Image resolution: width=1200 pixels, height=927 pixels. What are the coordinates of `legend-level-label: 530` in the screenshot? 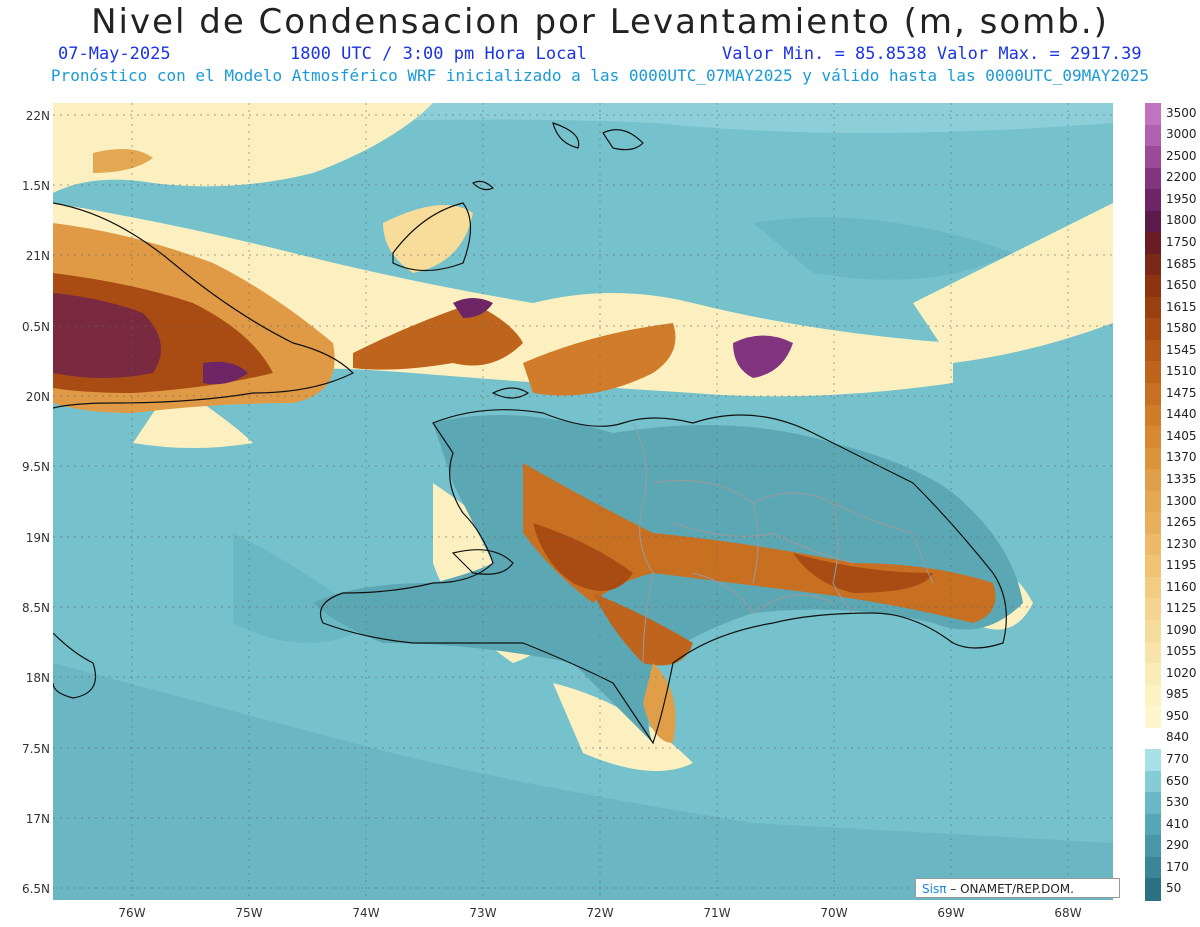 It's located at (1177, 802).